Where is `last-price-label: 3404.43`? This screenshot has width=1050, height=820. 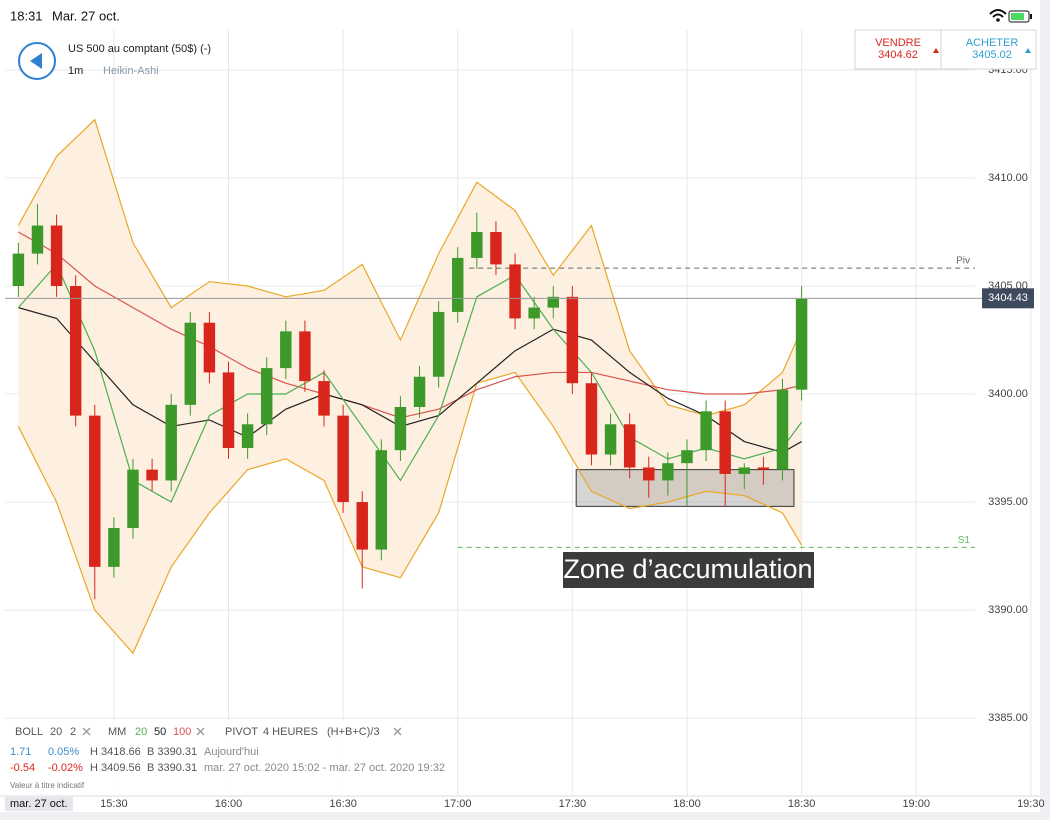 last-price-label: 3404.43 is located at coordinates (1008, 298).